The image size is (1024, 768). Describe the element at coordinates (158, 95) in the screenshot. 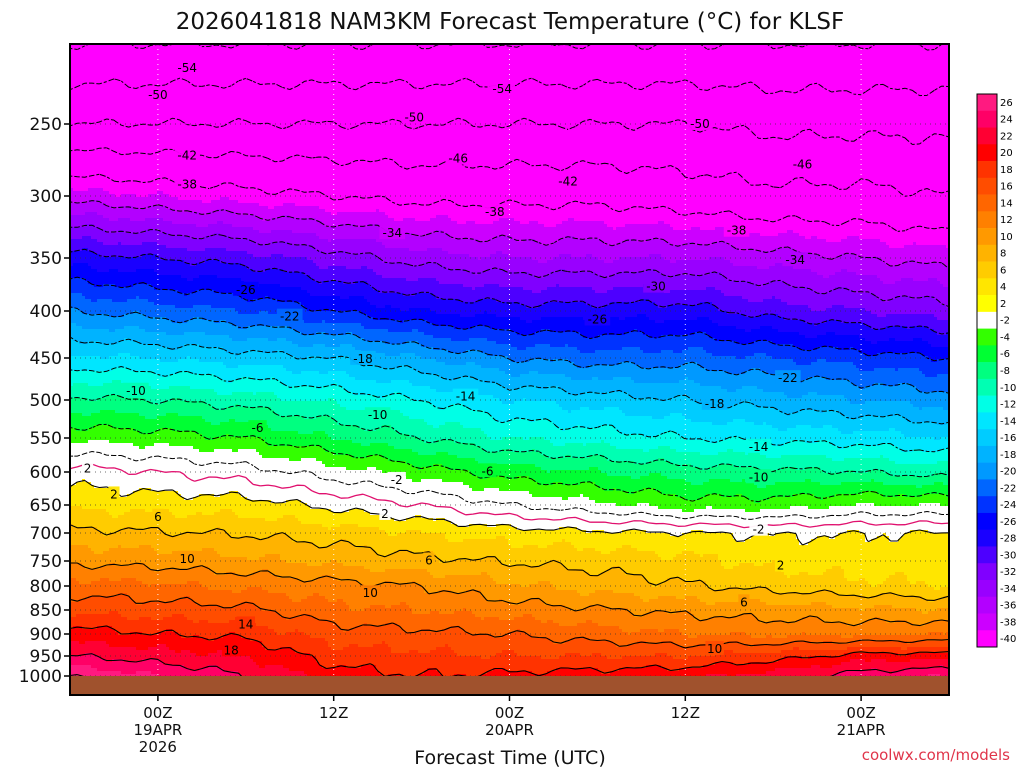

I see `contour-label-text: -50` at that location.